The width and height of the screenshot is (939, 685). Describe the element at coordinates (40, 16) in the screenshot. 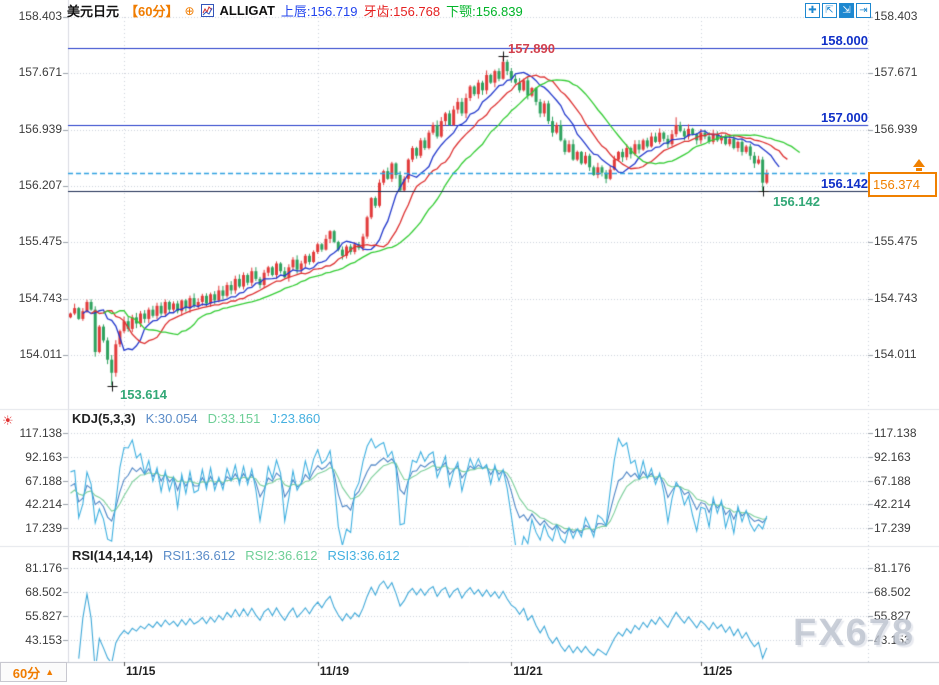

I see `main-y-axis-label-left: 158.403` at that location.